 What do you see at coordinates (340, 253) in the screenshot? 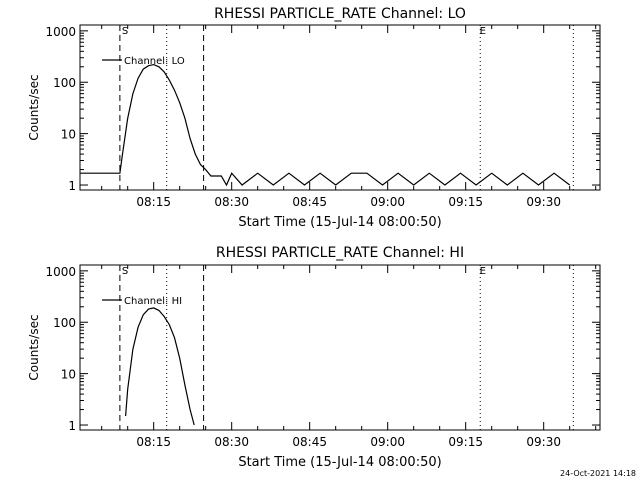
I see `chart-title: RHESSI PARTICLE_RATE Channel: HI` at bounding box center [340, 253].